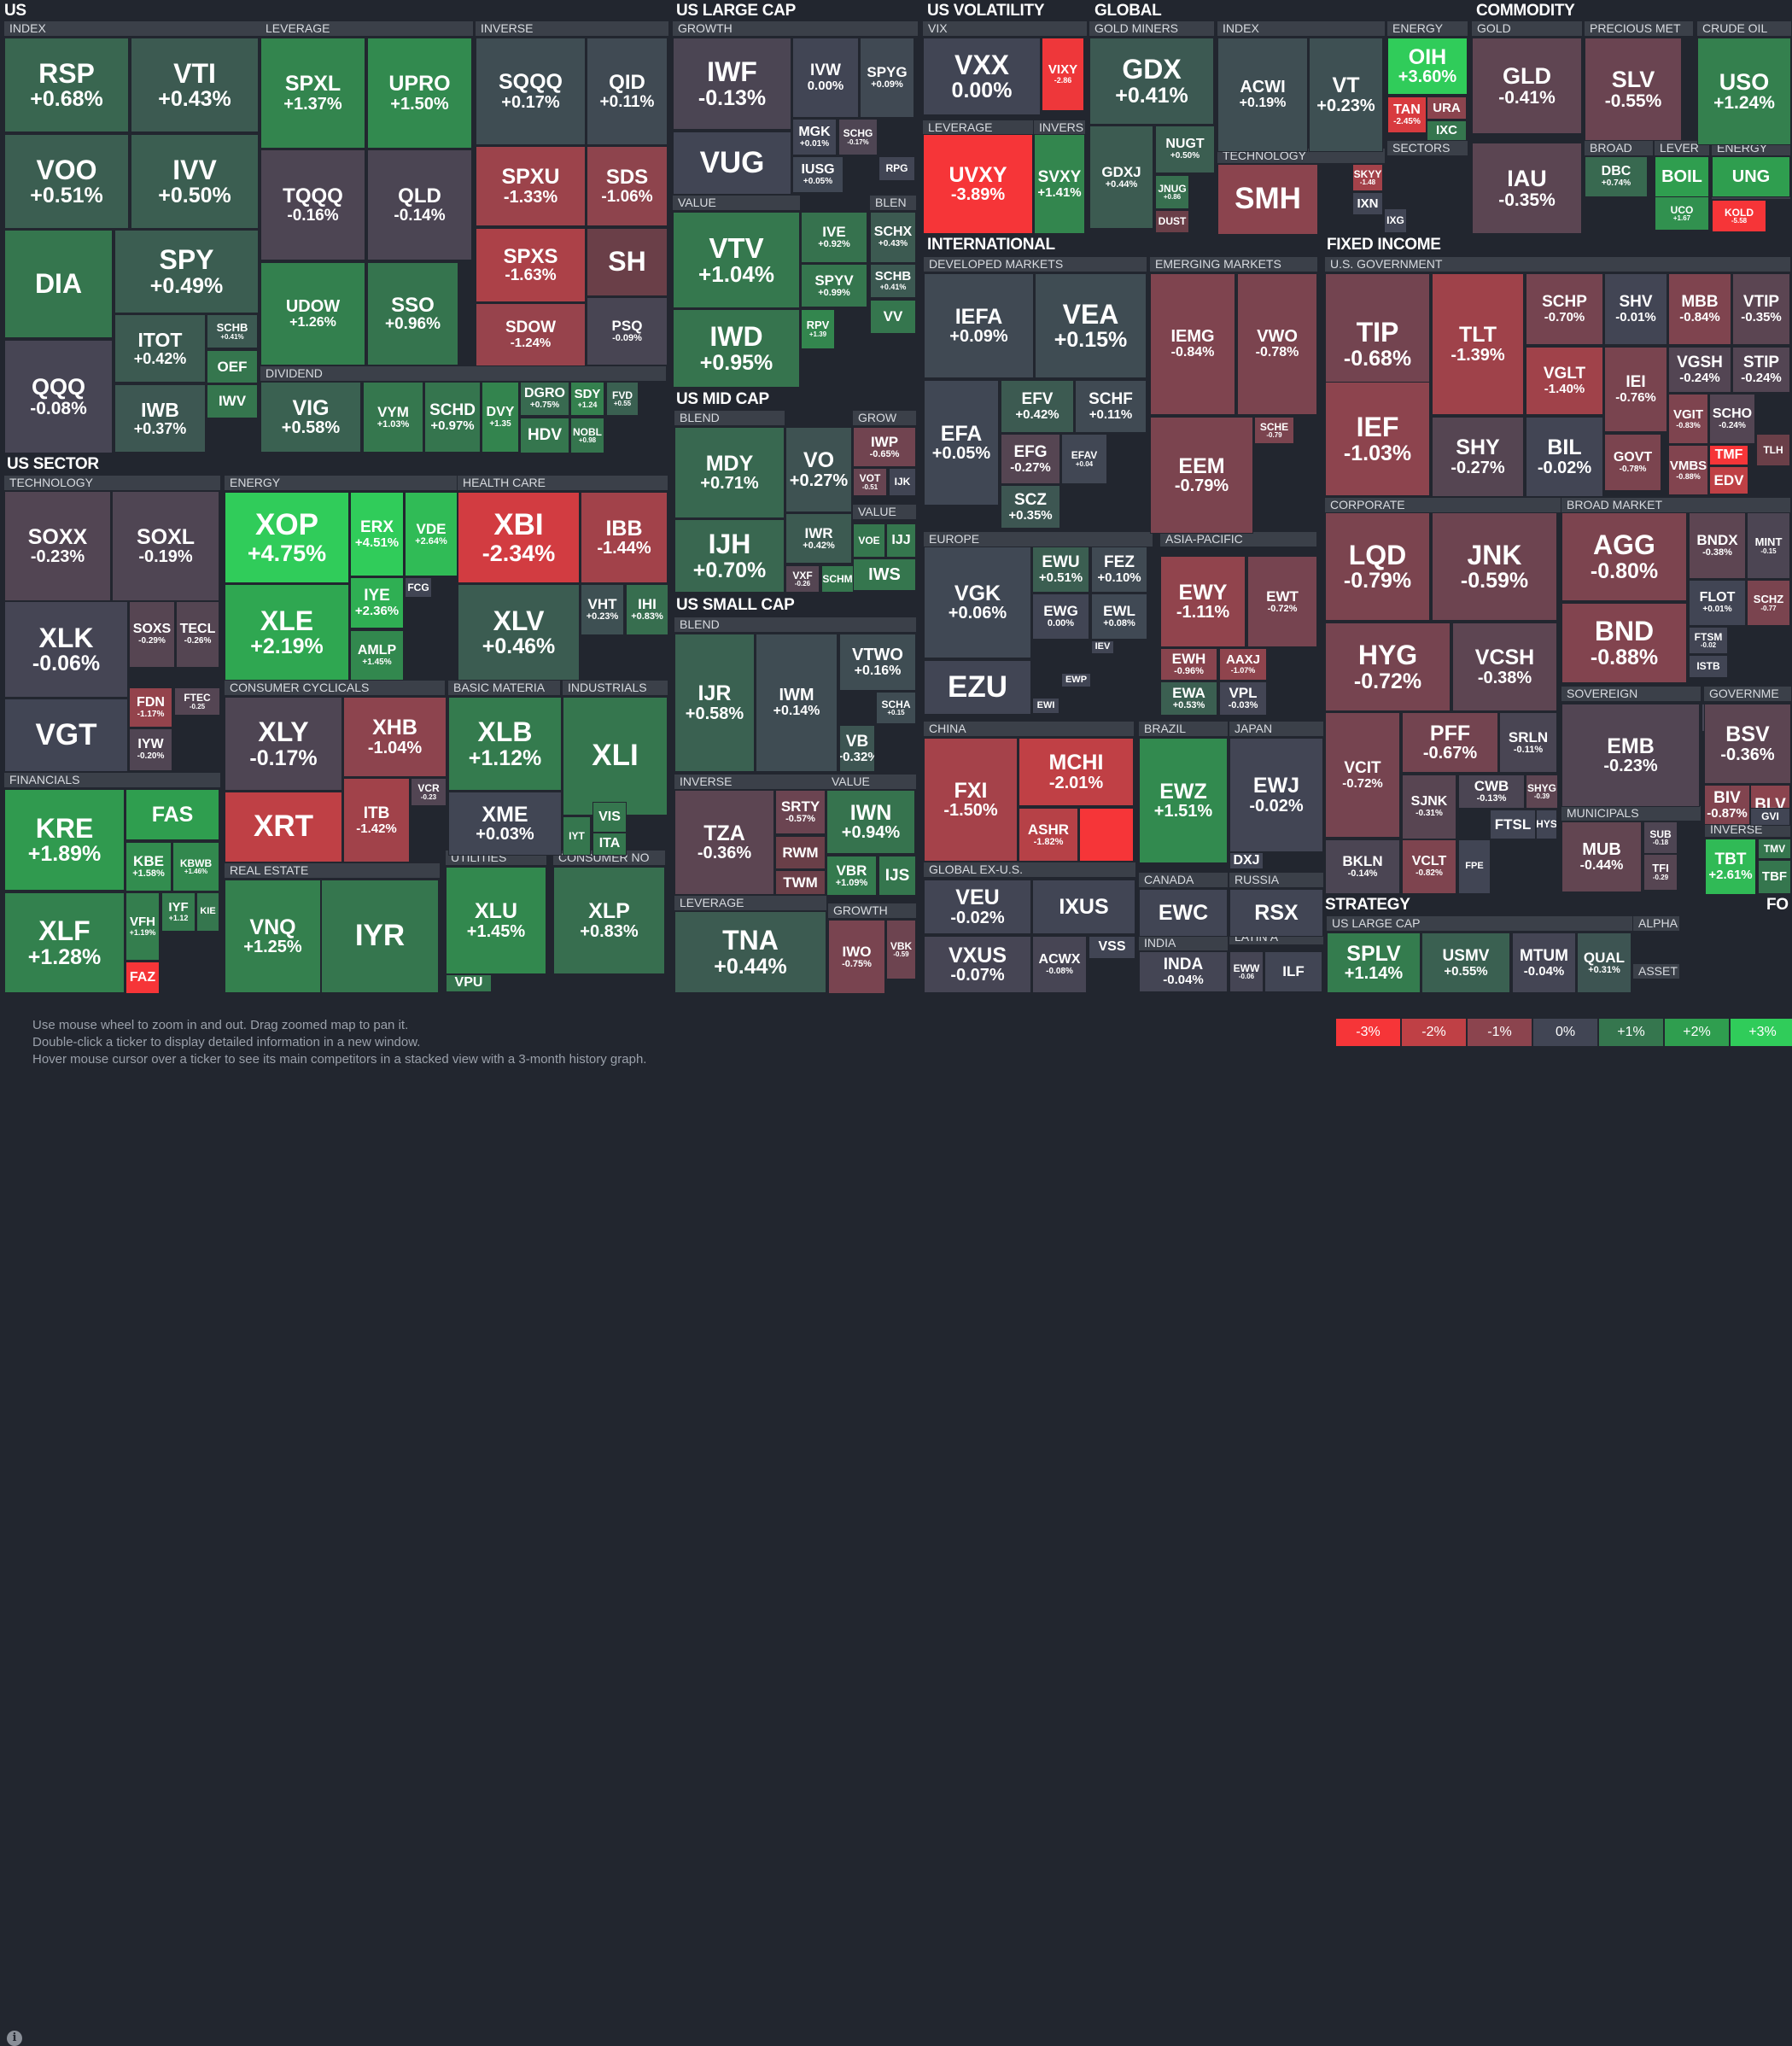 This screenshot has height=2046, width=1792. What do you see at coordinates (1076, 680) in the screenshot?
I see `tile-ewp: EWP` at bounding box center [1076, 680].